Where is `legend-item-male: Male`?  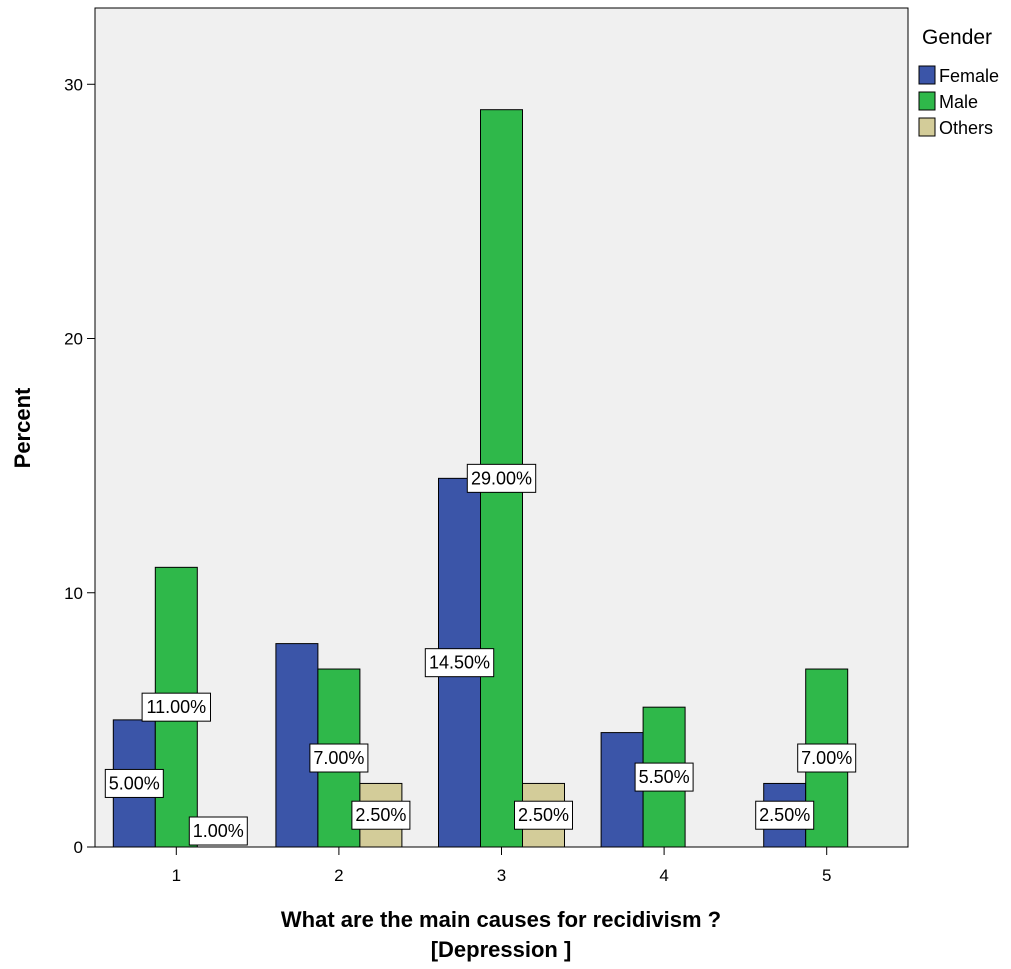 legend-item-male: Male is located at coordinates (948, 101).